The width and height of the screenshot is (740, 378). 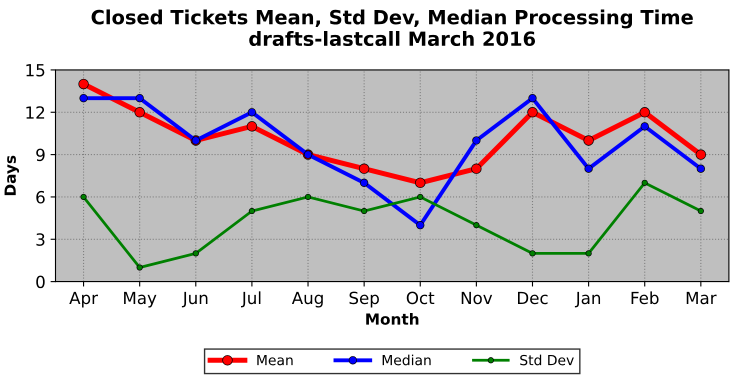 What do you see at coordinates (35, 112) in the screenshot?
I see `y-tick-label: 12` at bounding box center [35, 112].